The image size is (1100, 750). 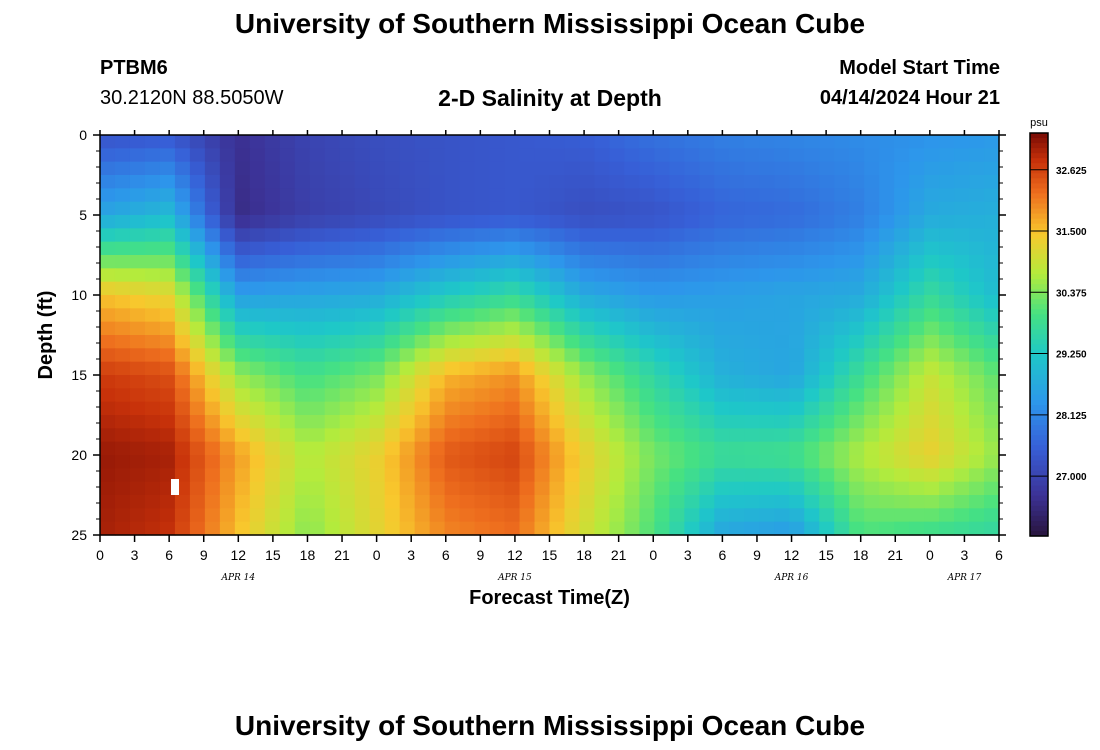 What do you see at coordinates (1039, 335) in the screenshot?
I see `colorbar-gradient` at bounding box center [1039, 335].